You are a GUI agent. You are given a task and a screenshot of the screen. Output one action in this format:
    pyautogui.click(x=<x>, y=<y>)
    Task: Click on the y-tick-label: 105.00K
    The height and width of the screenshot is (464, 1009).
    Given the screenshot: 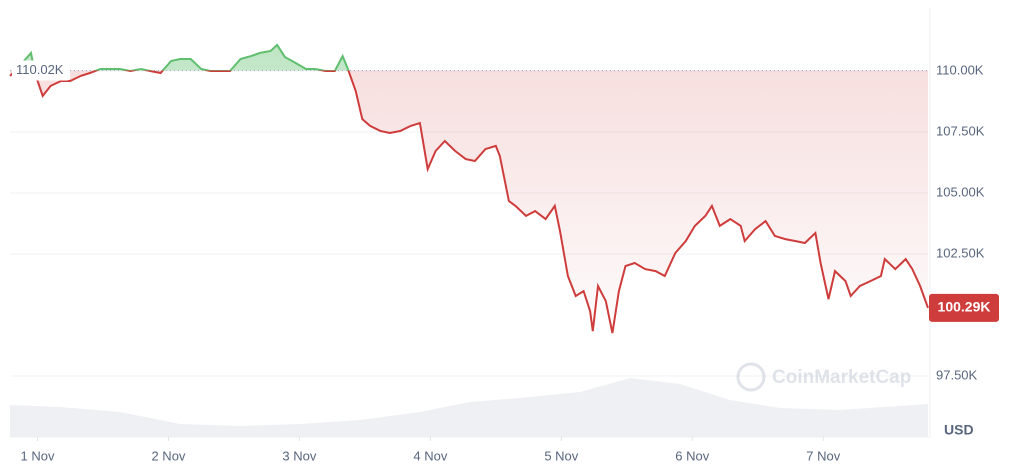 What is the action you would take?
    pyautogui.click(x=960, y=191)
    